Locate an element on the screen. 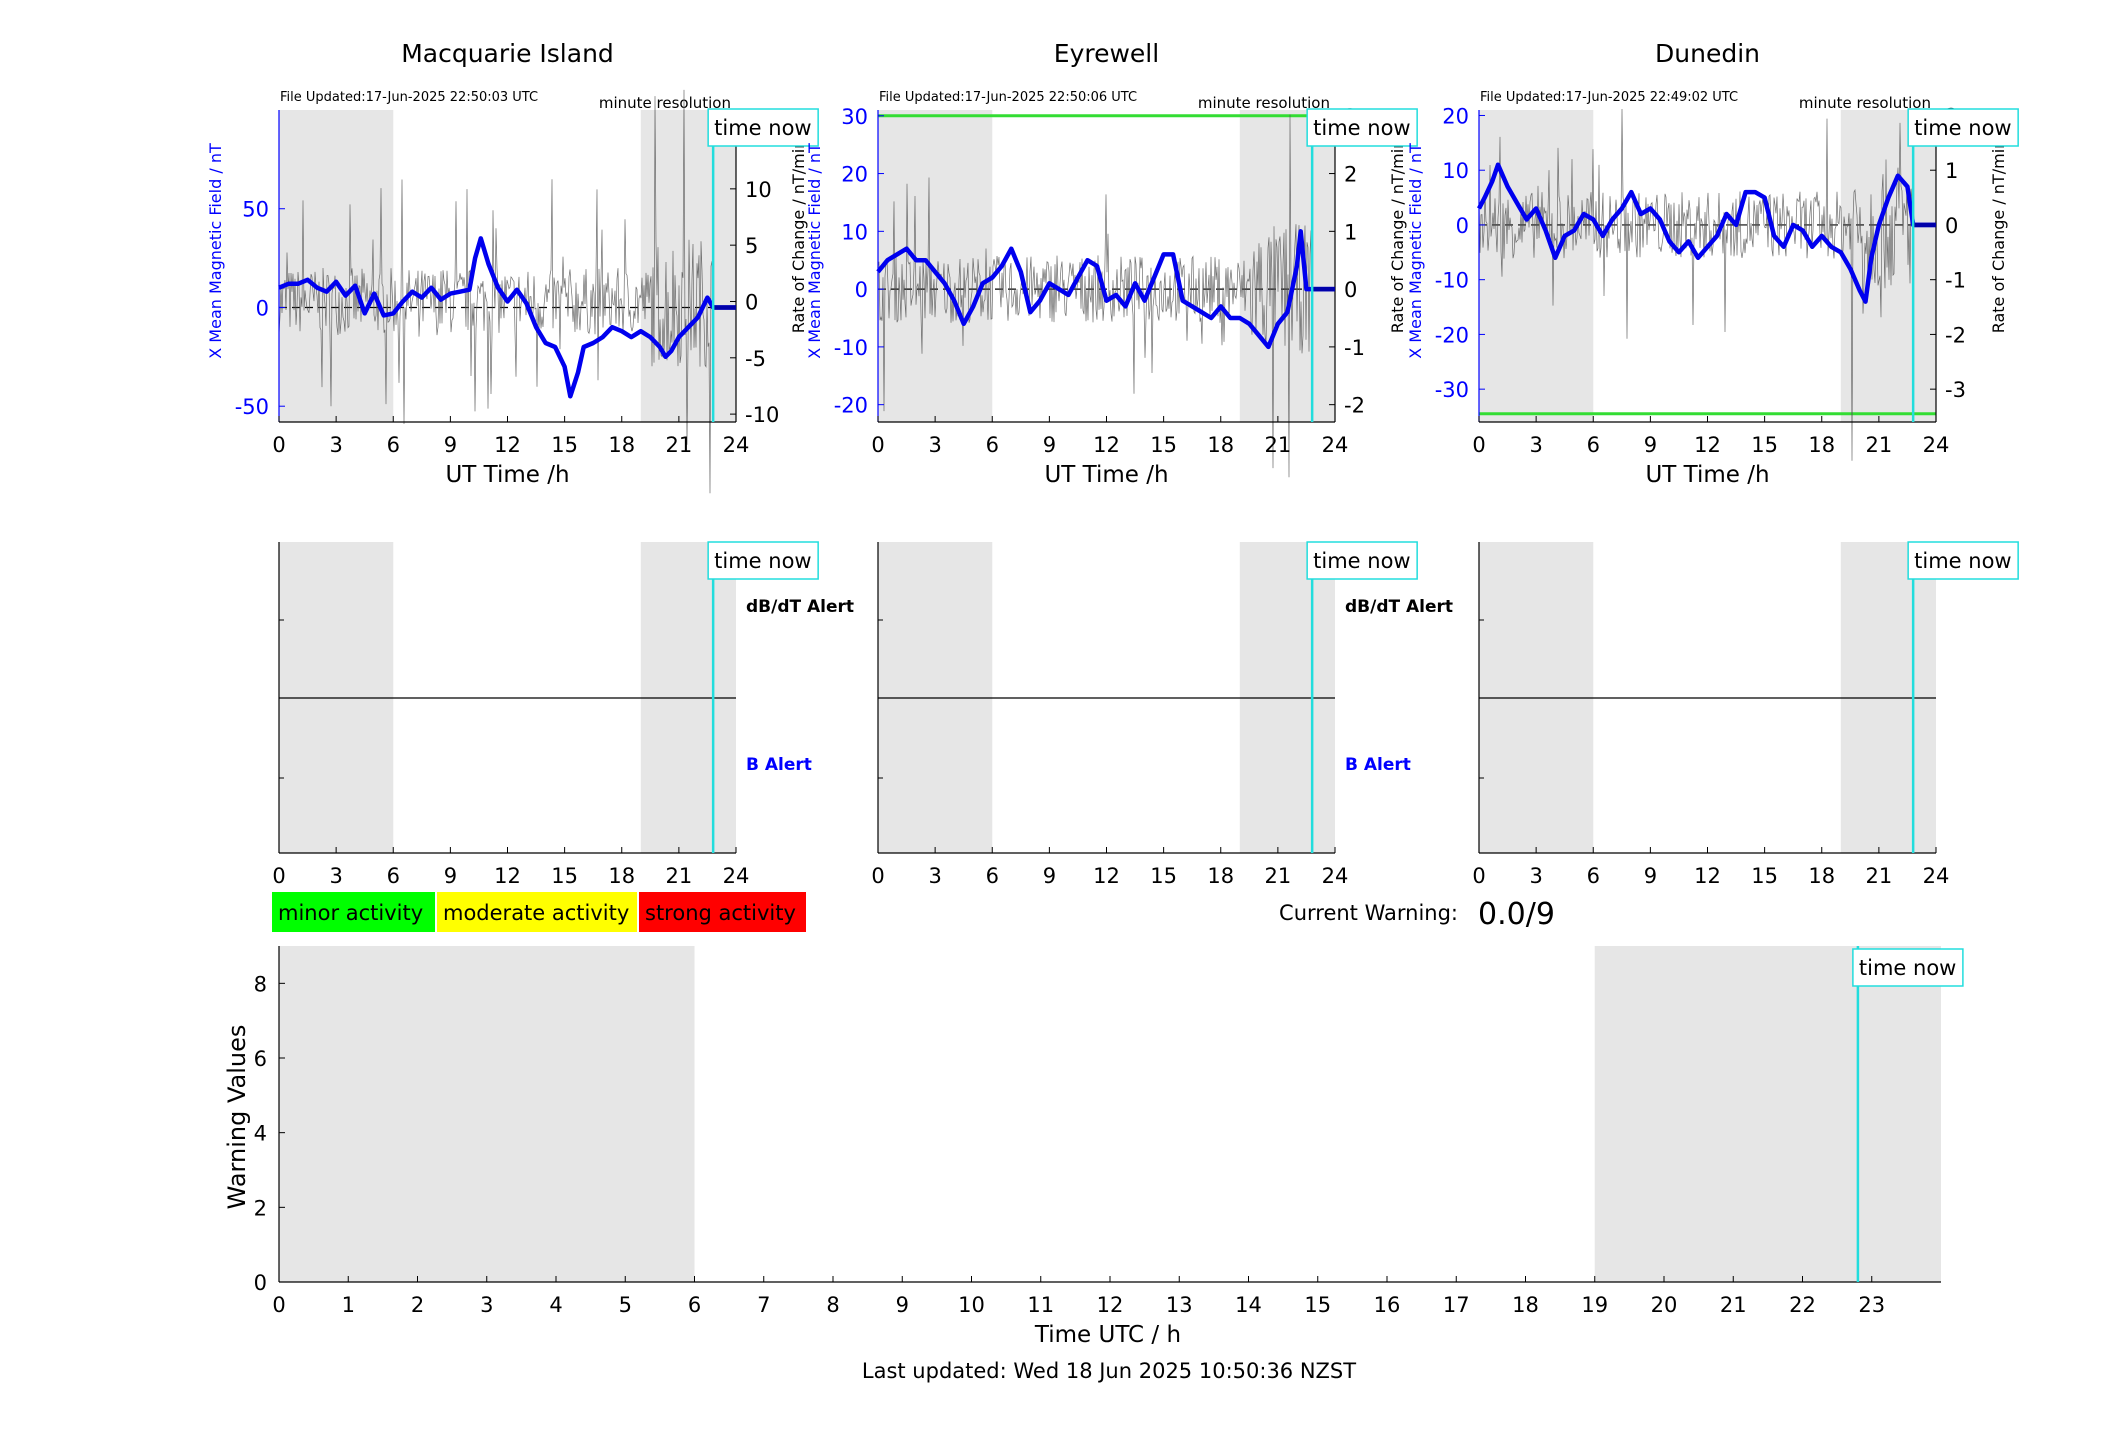 This screenshot has width=2117, height=1441. y-right-tick-label: -1 is located at coordinates (1955, 281).